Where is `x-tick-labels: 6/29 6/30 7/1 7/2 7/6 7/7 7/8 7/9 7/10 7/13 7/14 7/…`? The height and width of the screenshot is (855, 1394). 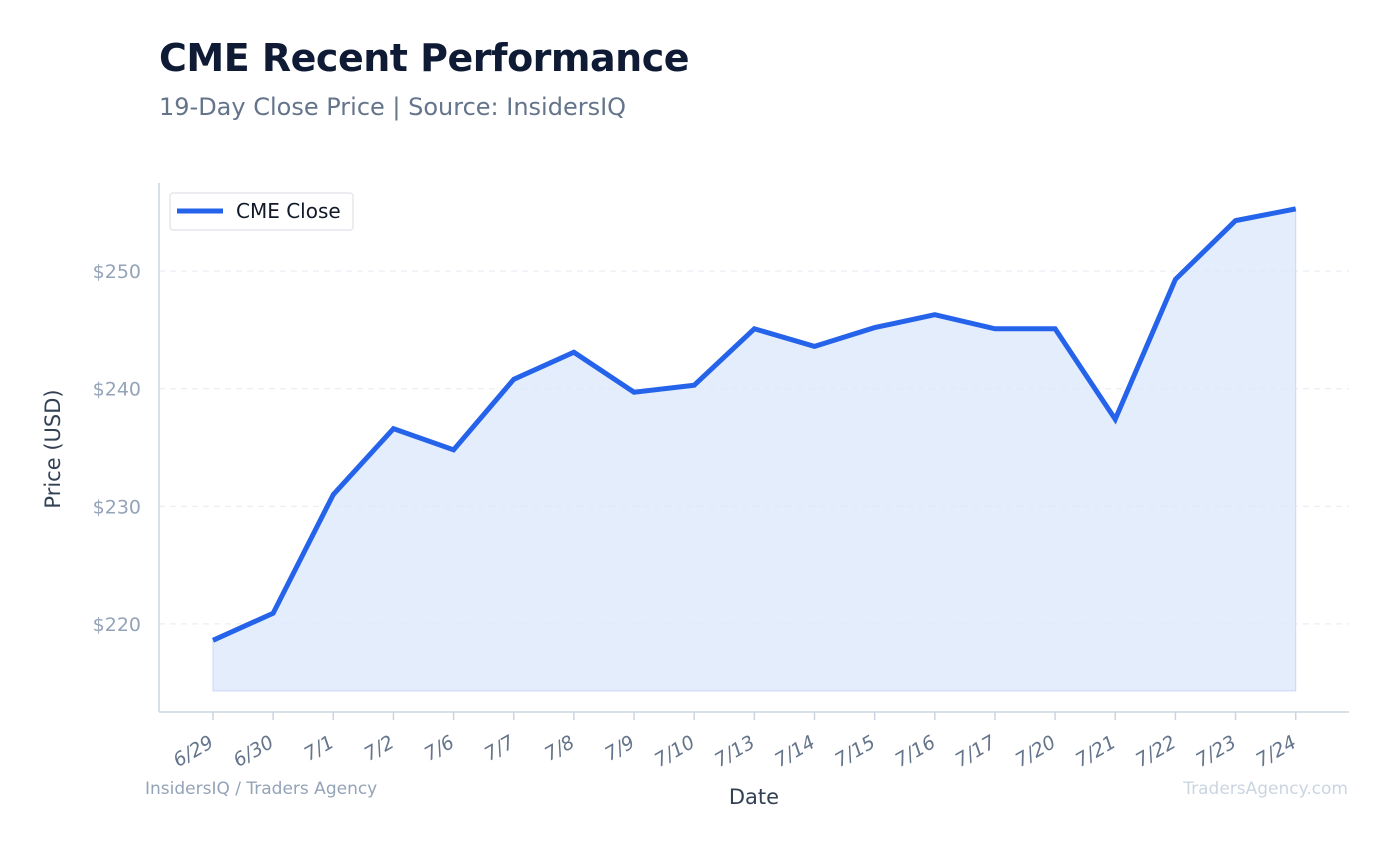 x-tick-labels: 6/29 6/30 7/1 7/2 7/6 7/7 7/8 7/9 7/10 7/13 7/14 7/… is located at coordinates (735, 751).